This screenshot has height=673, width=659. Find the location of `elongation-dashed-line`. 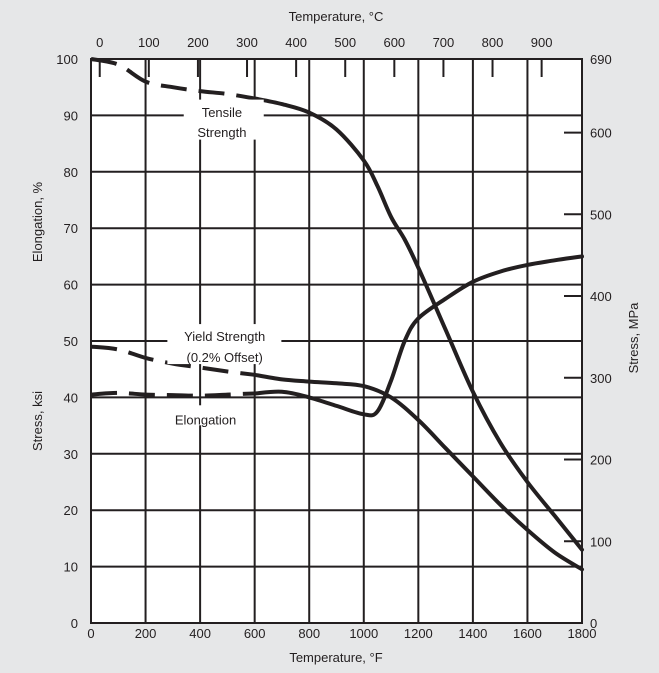

elongation-dashed-line is located at coordinates (172, 394).